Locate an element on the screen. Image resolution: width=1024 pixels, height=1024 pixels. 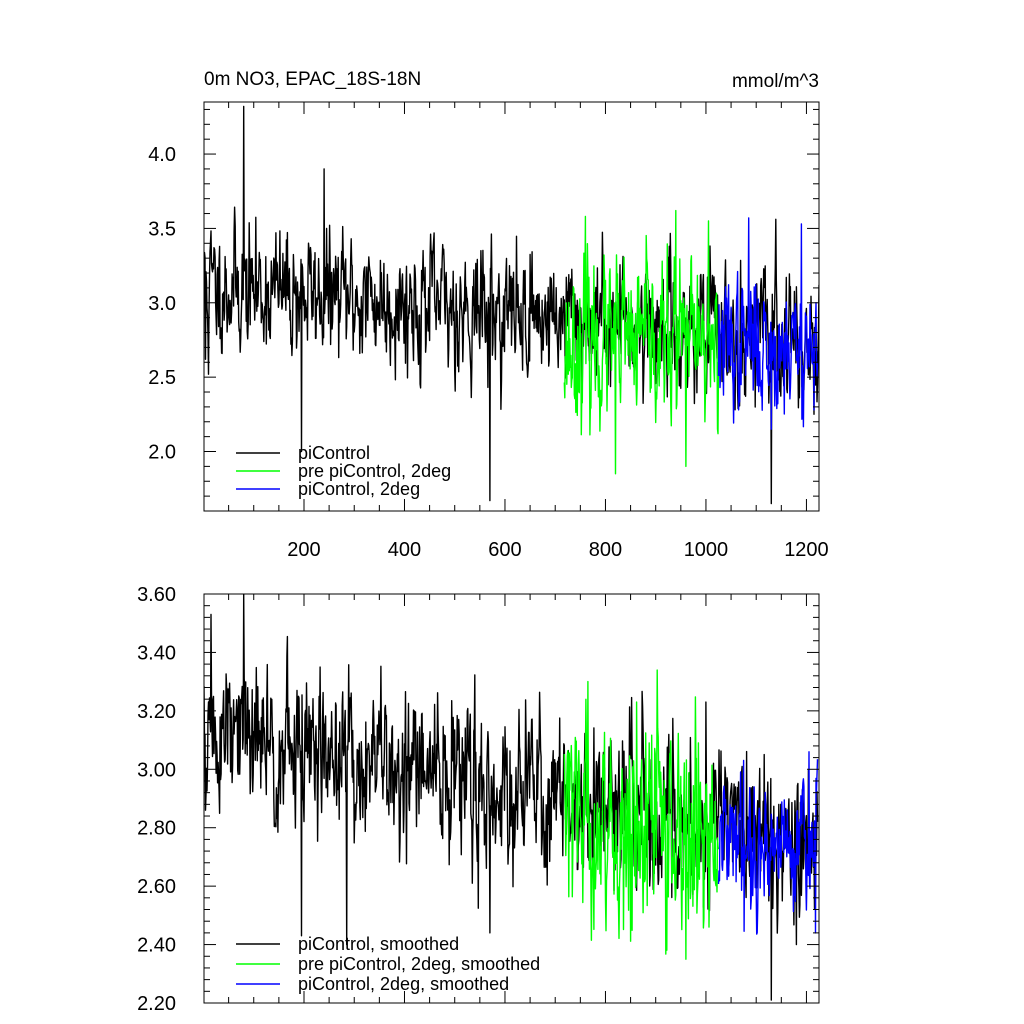
y-tick-label: 2.20 is located at coordinates (156, 1004).